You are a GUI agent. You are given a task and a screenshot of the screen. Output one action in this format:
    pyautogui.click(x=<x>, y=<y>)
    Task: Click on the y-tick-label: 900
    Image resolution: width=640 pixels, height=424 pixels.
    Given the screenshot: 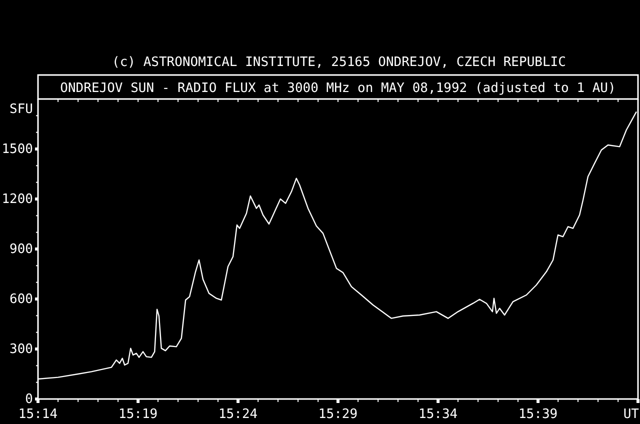 What is the action you would take?
    pyautogui.click(x=21, y=249)
    